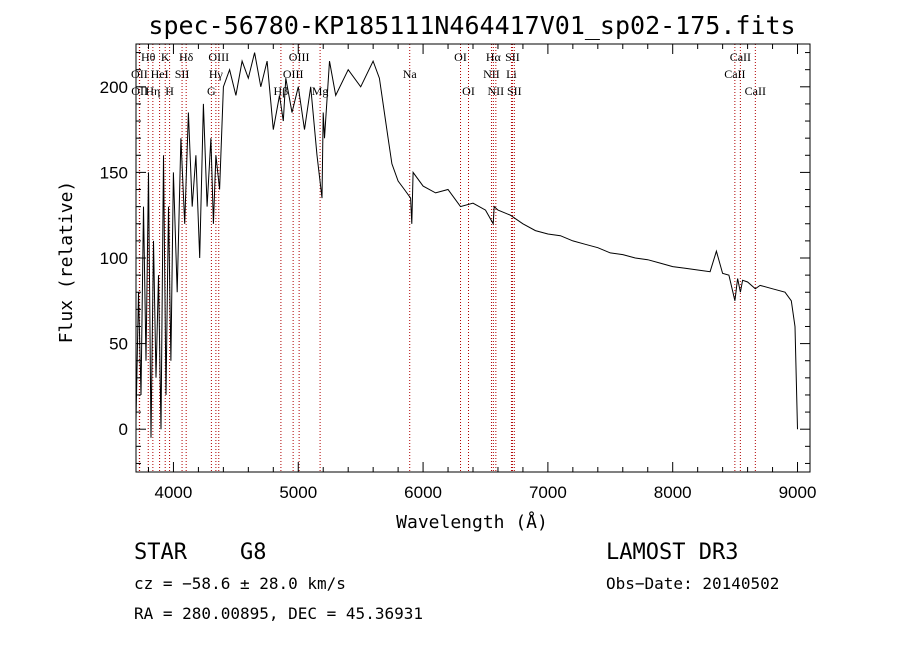  I want to click on y-tick-label: 100, so click(114, 258).